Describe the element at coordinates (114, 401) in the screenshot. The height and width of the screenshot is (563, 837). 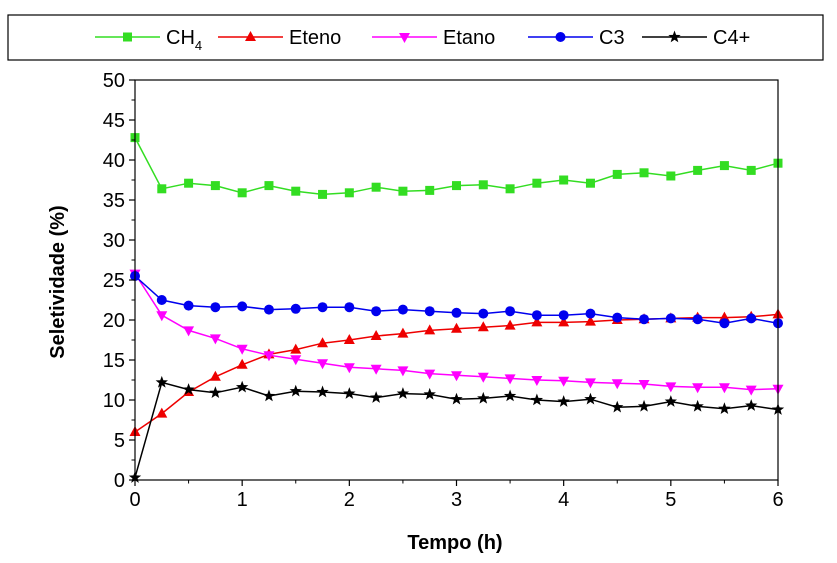
I see `y-tick-label-2: 10` at that location.